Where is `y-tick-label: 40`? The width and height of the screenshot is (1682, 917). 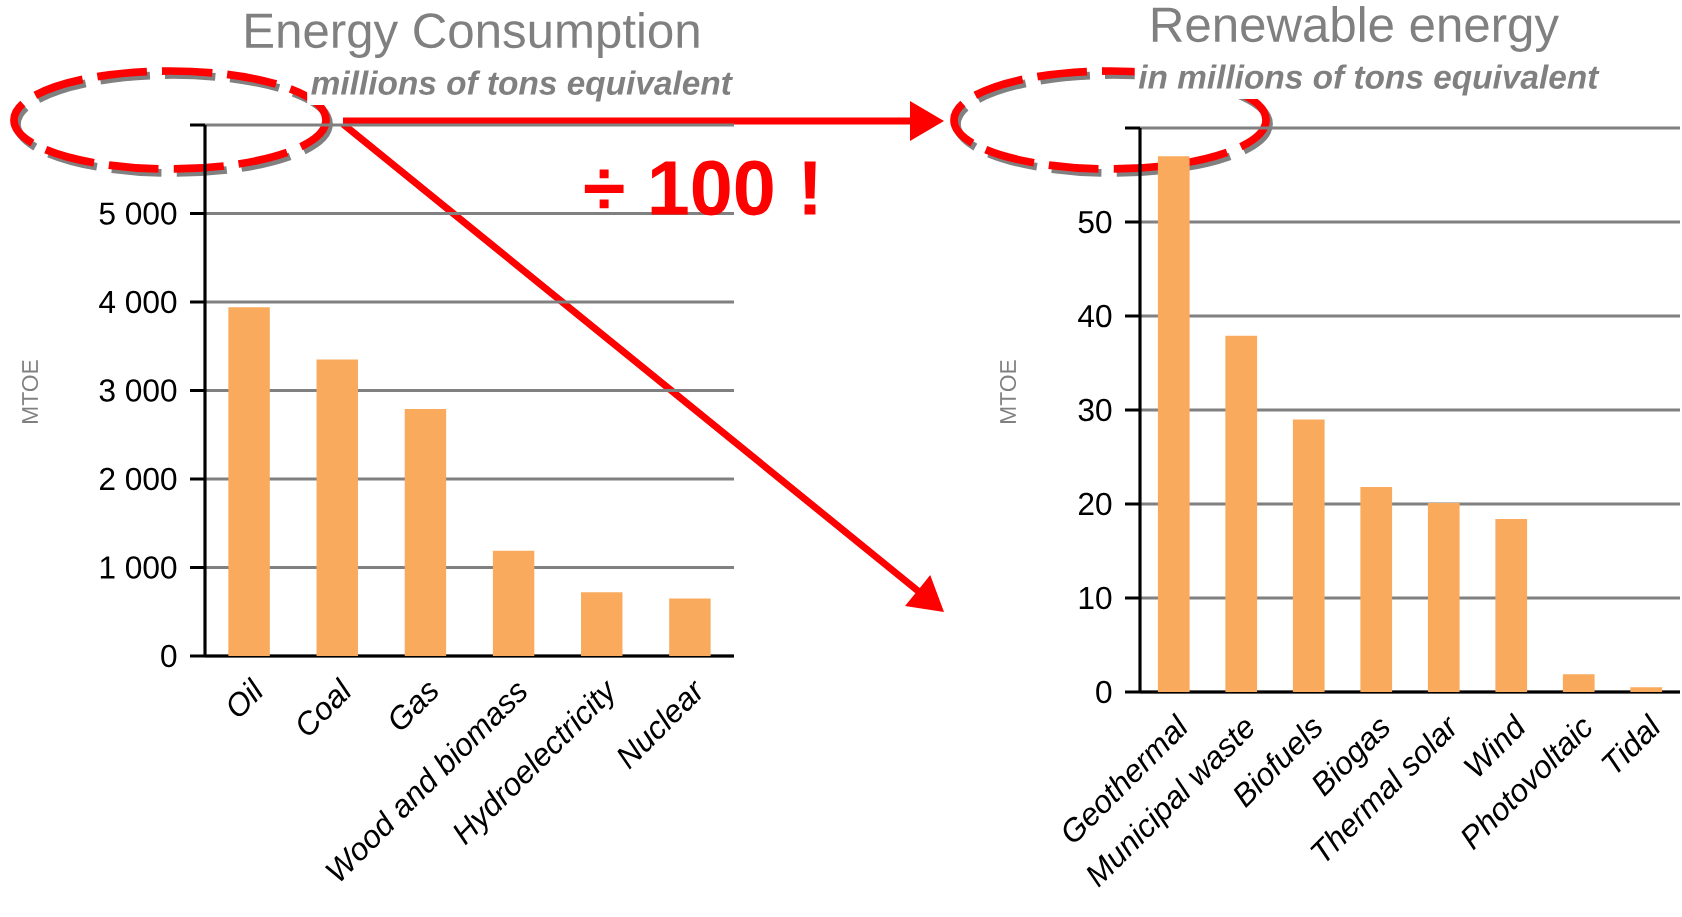 y-tick-label: 40 is located at coordinates (1095, 316).